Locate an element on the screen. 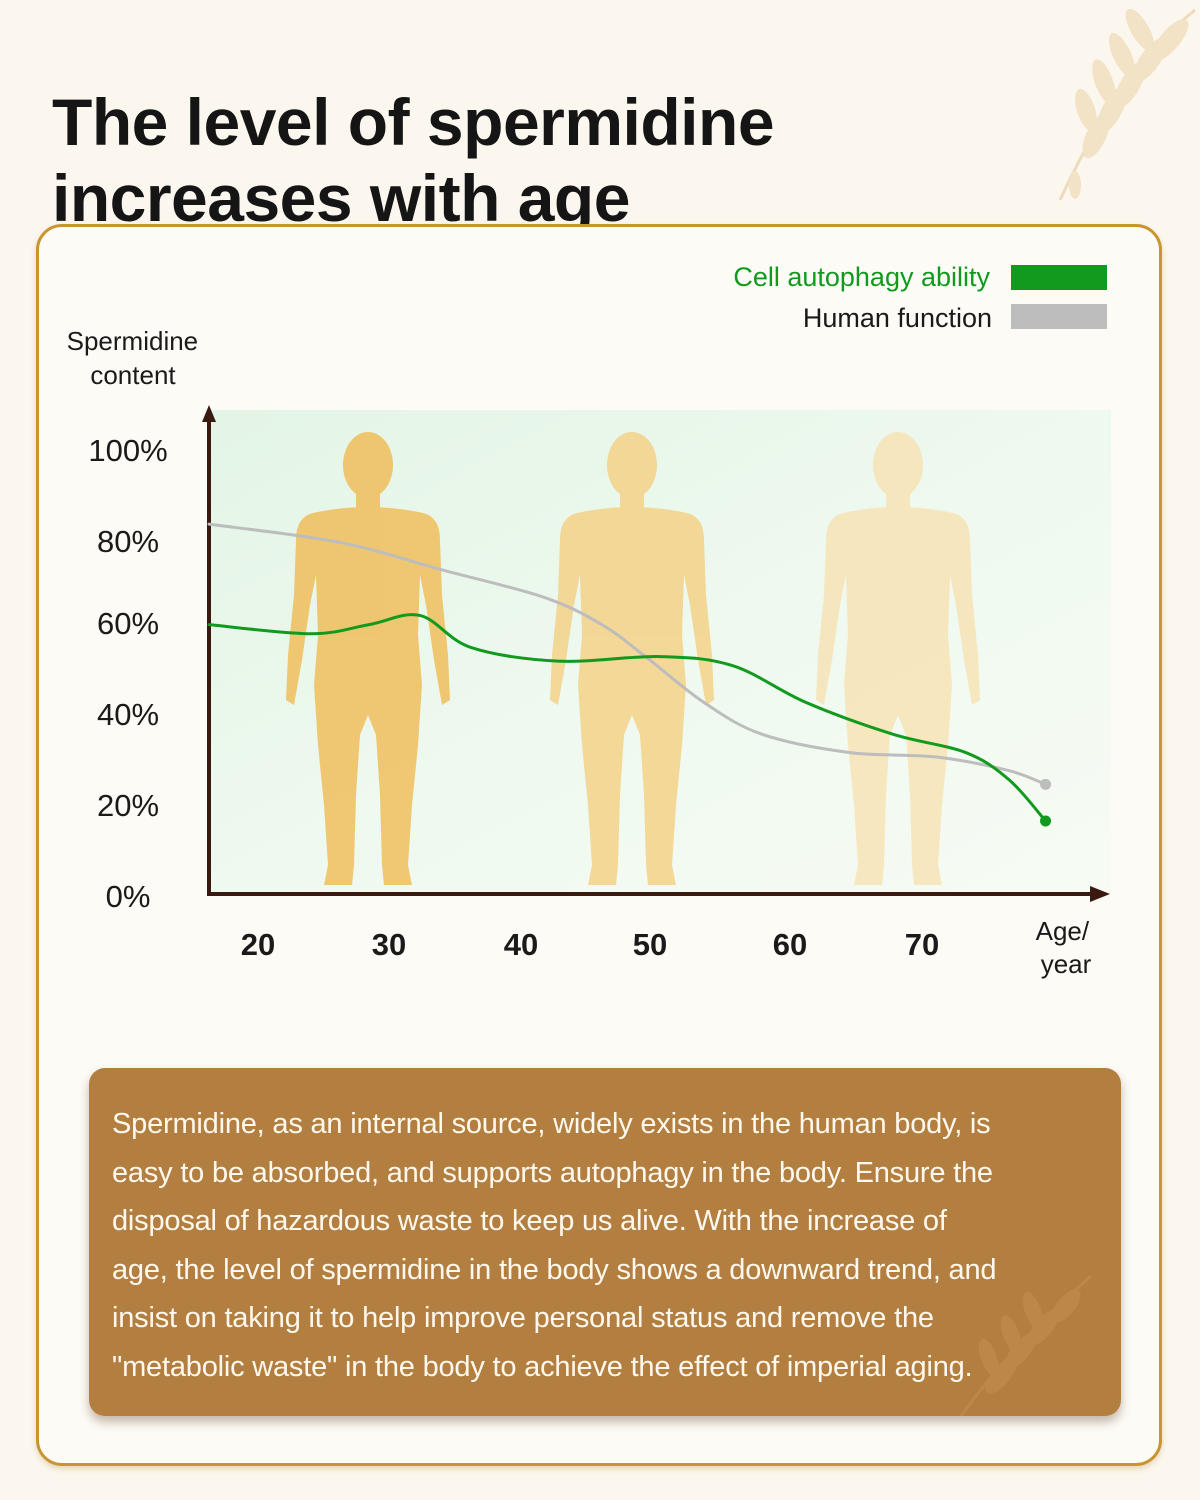 The height and width of the screenshot is (1500, 1200). x-tick-label: 70 is located at coordinates (922, 944).